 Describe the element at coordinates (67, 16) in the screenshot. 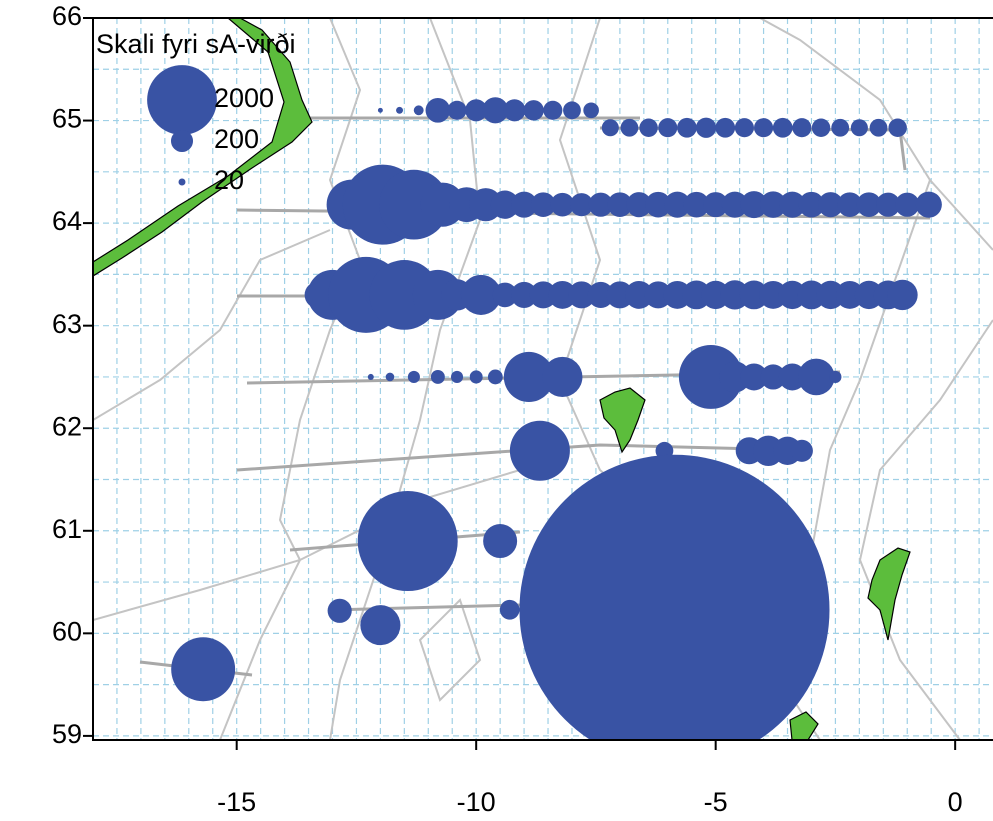

I see `y-tick-label: 66` at that location.